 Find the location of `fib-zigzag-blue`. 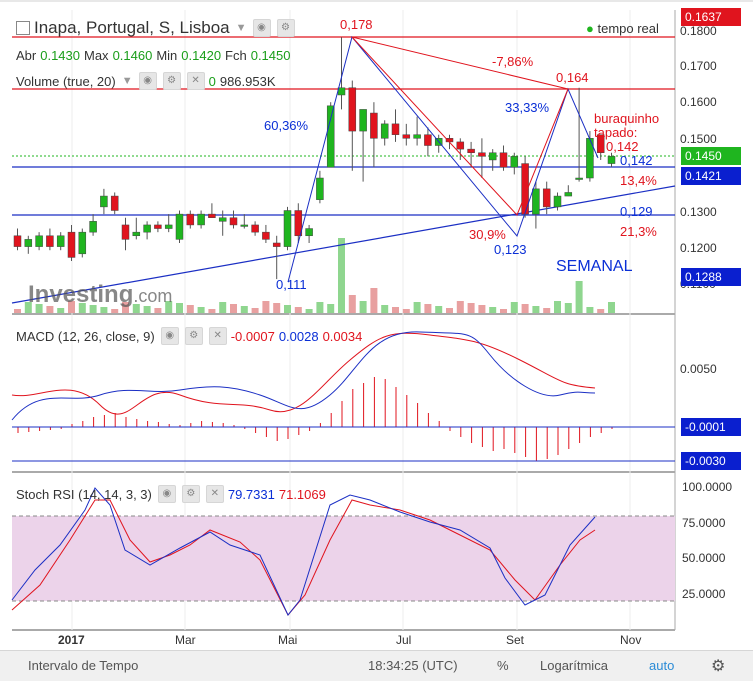

fib-zigzag-blue is located at coordinates (443, 159).